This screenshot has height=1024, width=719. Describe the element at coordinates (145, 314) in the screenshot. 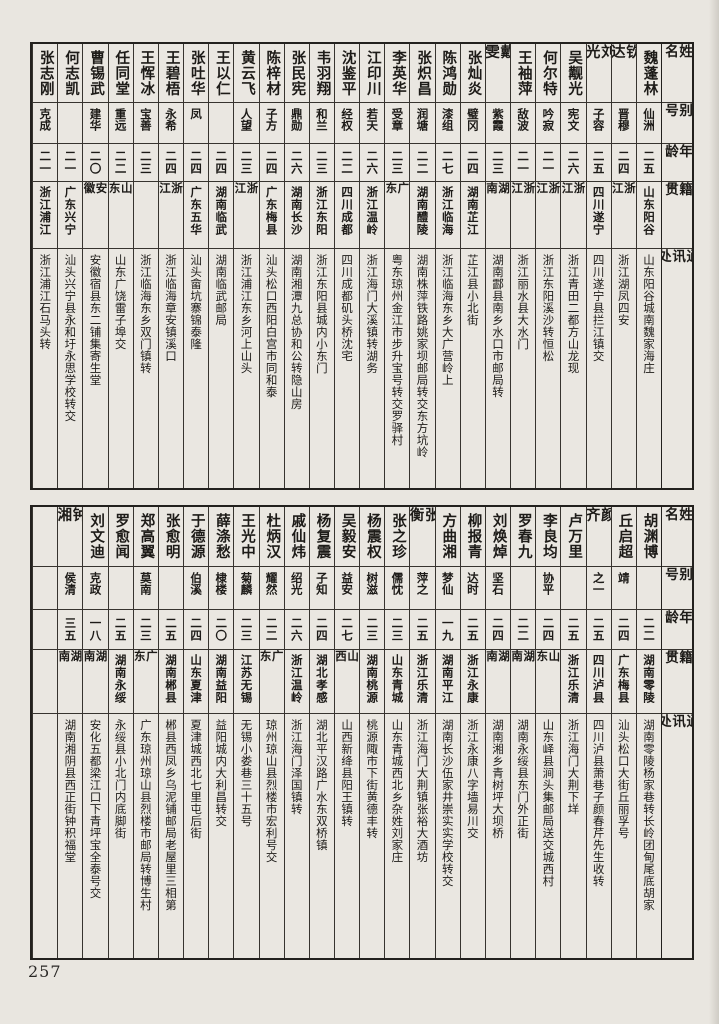

I see `entry-address: 浙江临海东乡双门镇转` at that location.